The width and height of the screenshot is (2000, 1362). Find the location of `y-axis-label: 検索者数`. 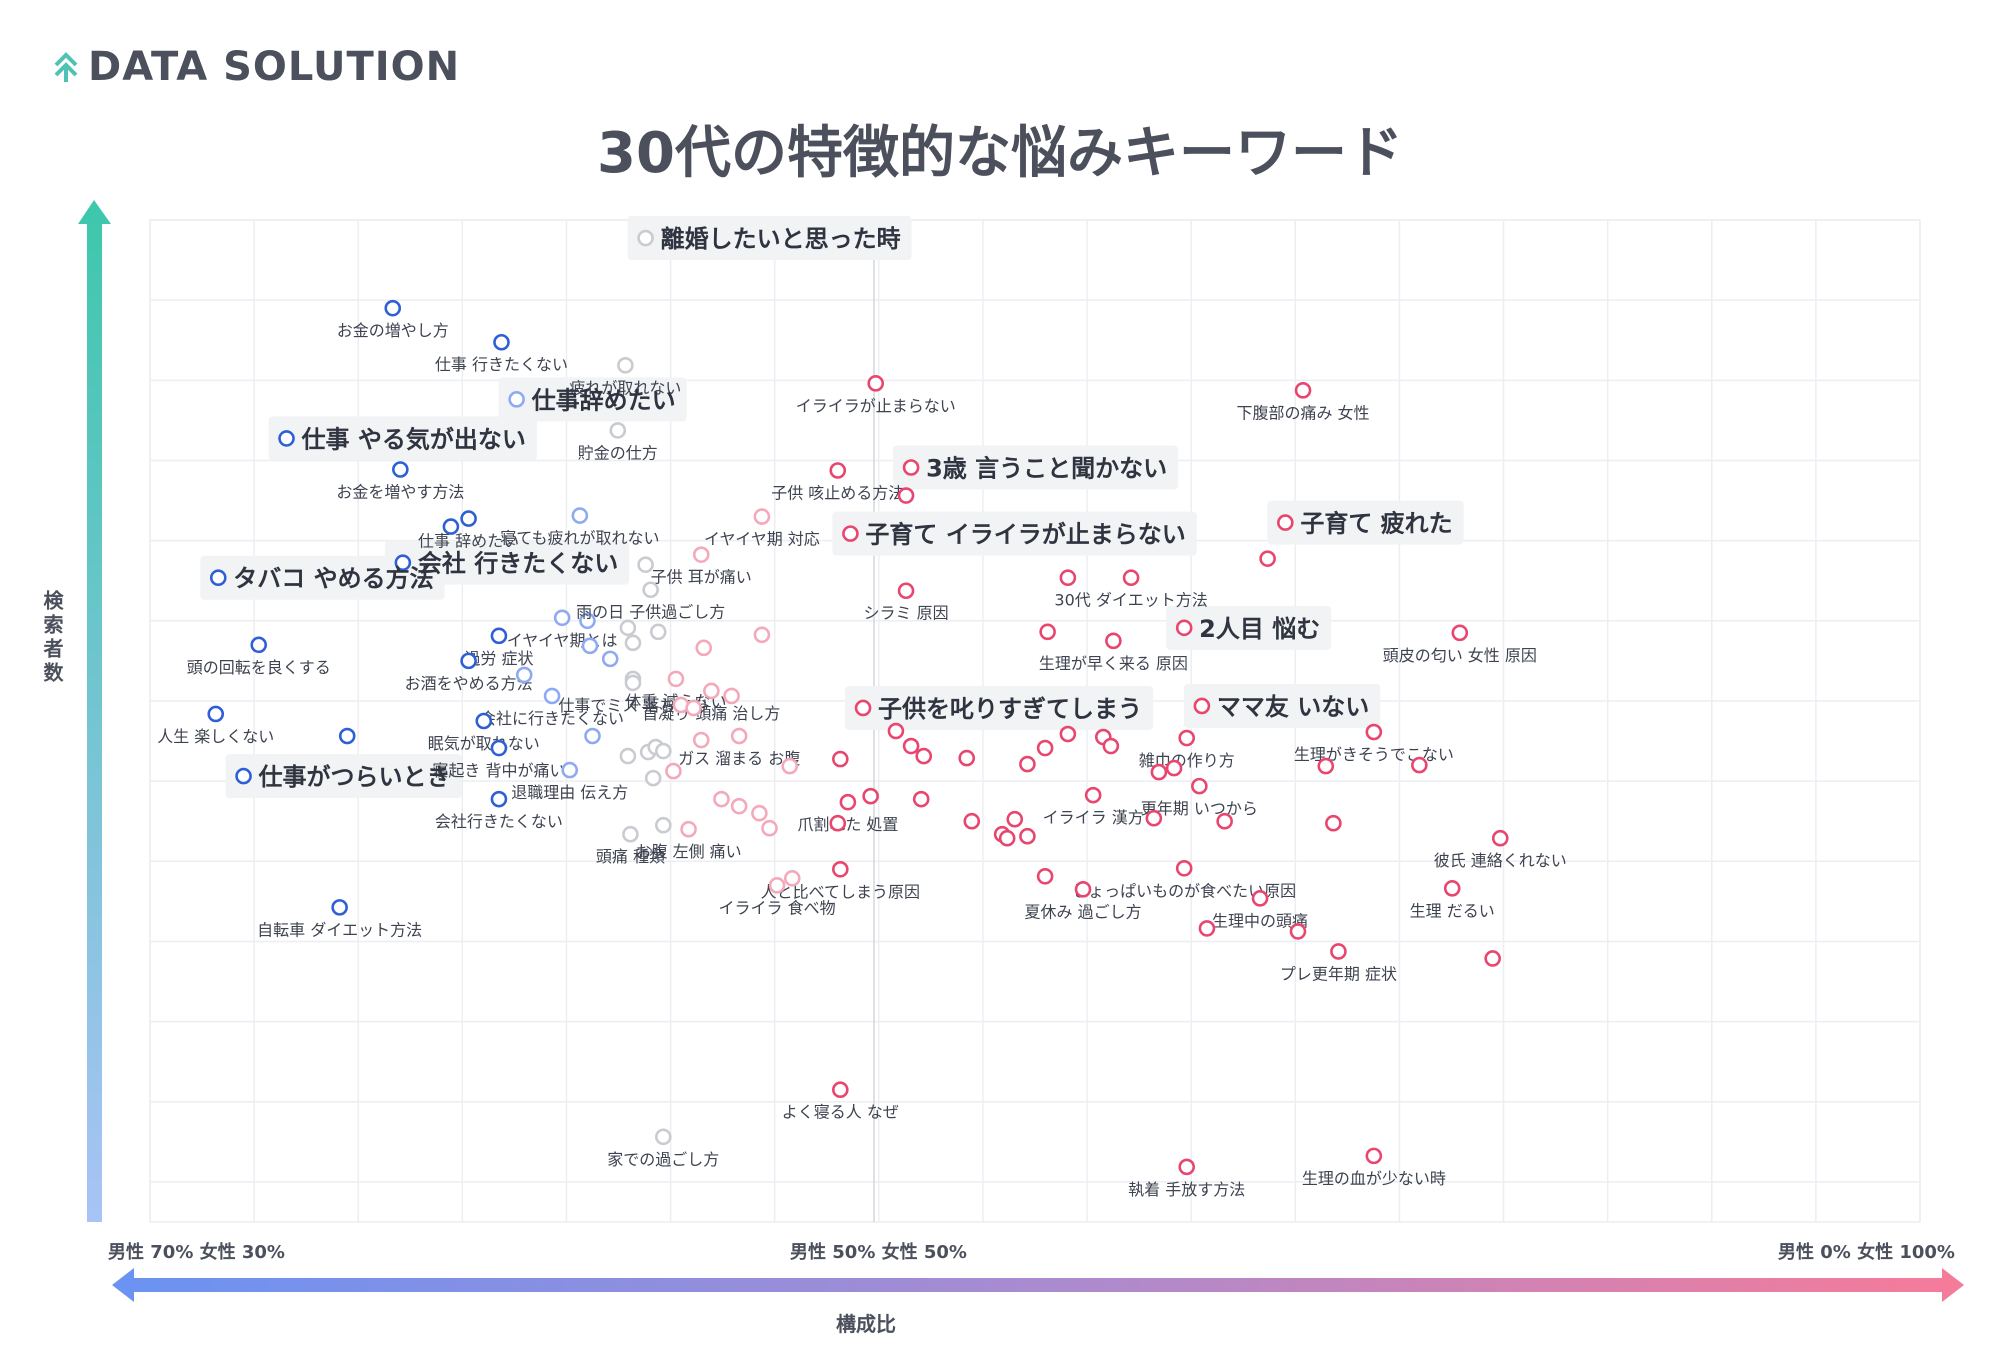

y-axis-label: 検索者数 is located at coordinates (52, 638).